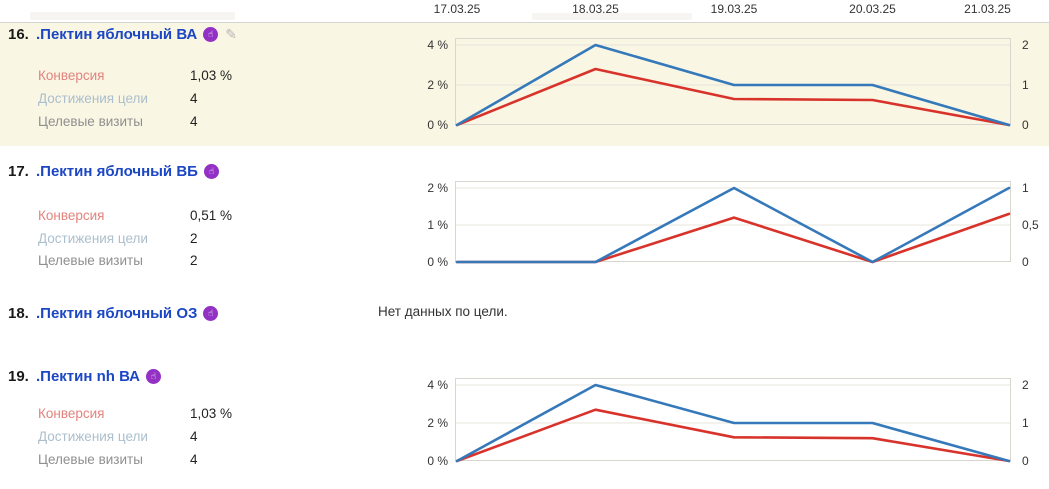 The width and height of the screenshot is (1049, 489). I want to click on goal-title-link: .Пектин nh ВА, so click(88, 376).